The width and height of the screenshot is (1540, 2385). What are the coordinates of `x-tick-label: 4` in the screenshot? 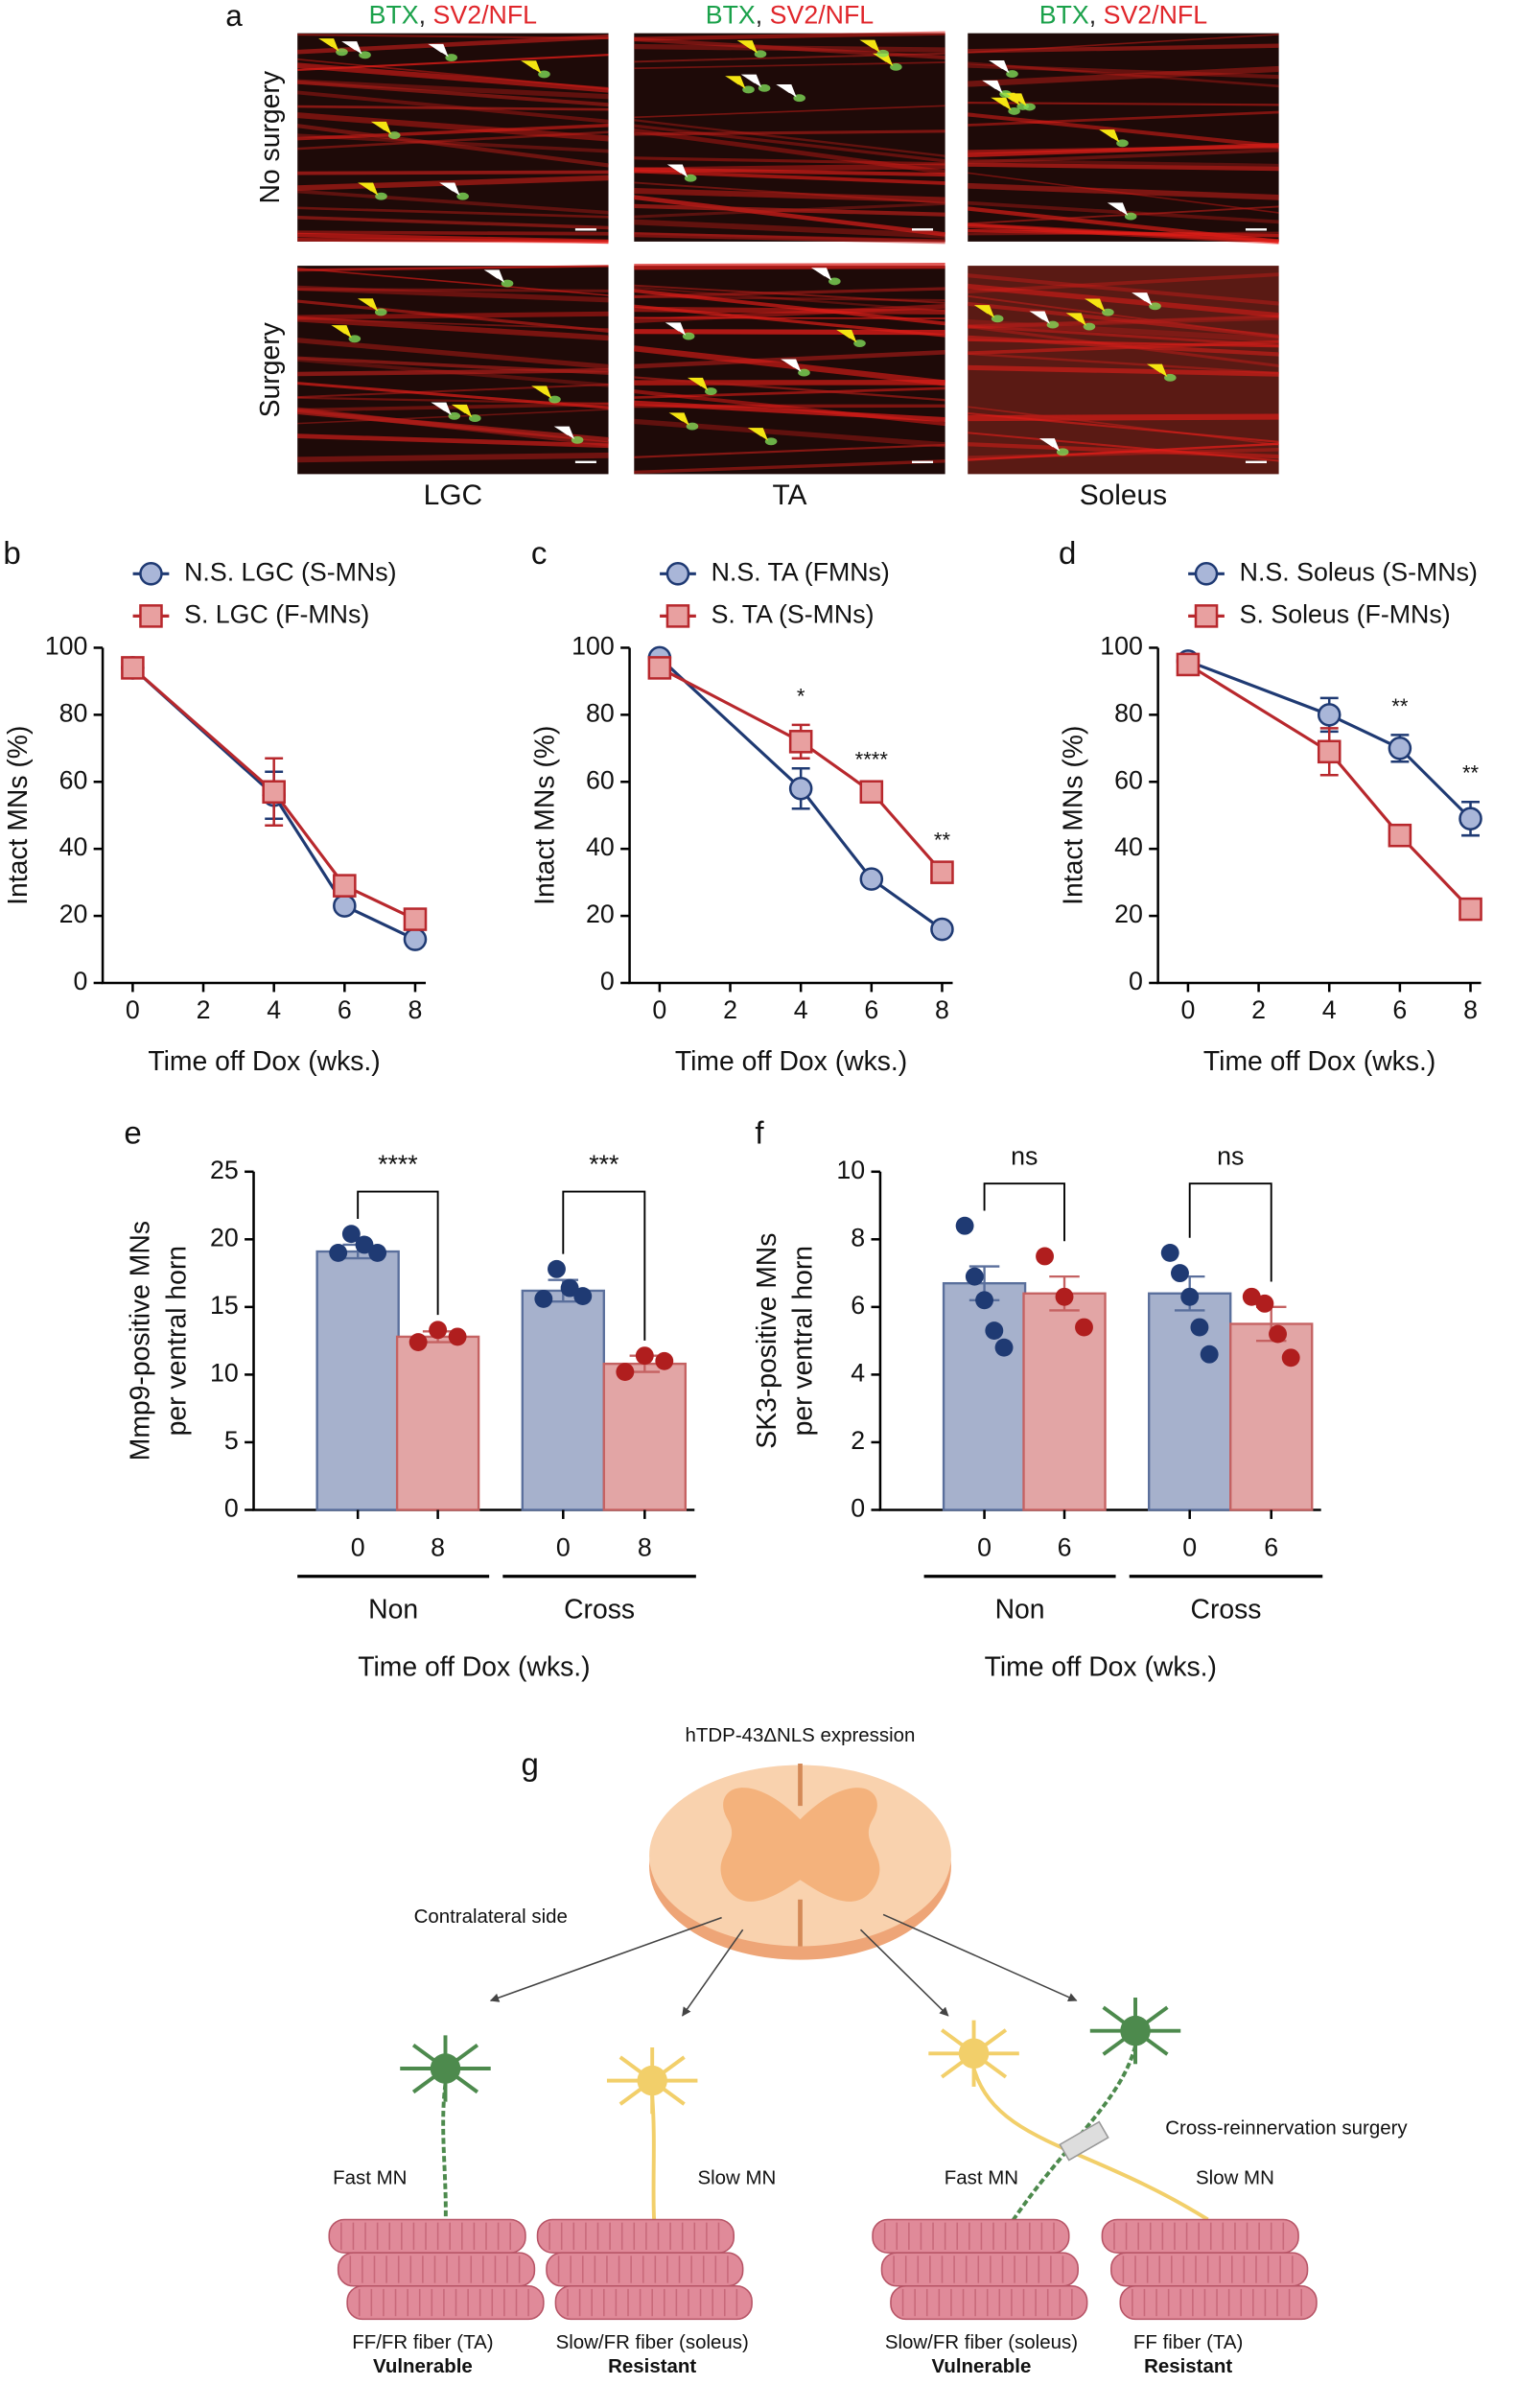 It's located at (274, 1009).